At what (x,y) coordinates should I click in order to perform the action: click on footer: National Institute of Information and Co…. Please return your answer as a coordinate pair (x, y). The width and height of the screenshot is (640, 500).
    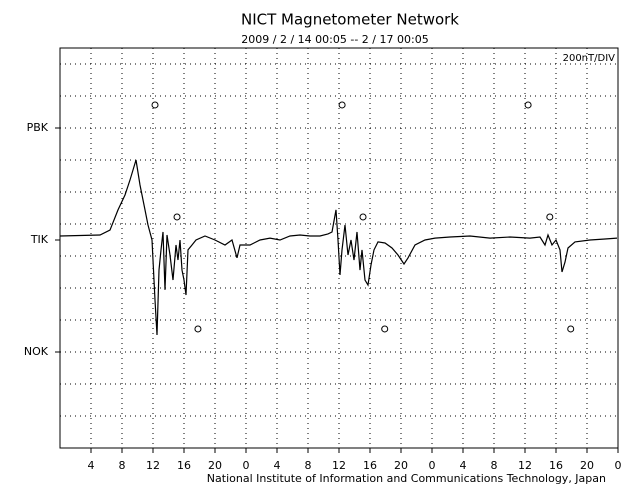
    Looking at the image, I should click on (406, 478).